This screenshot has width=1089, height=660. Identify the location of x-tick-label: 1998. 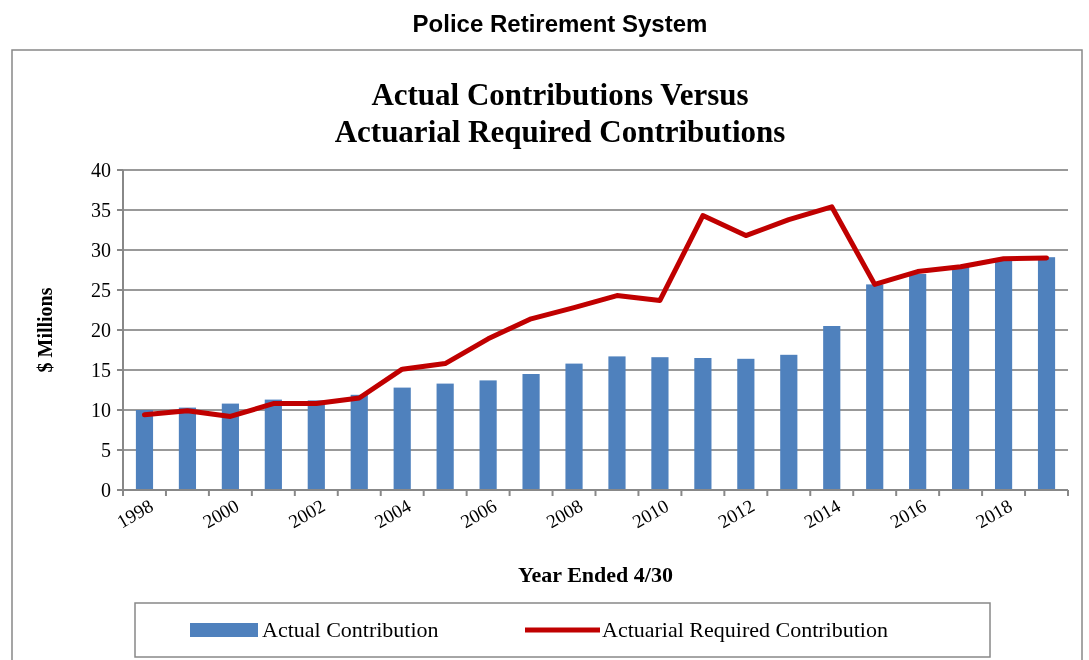
(135, 514).